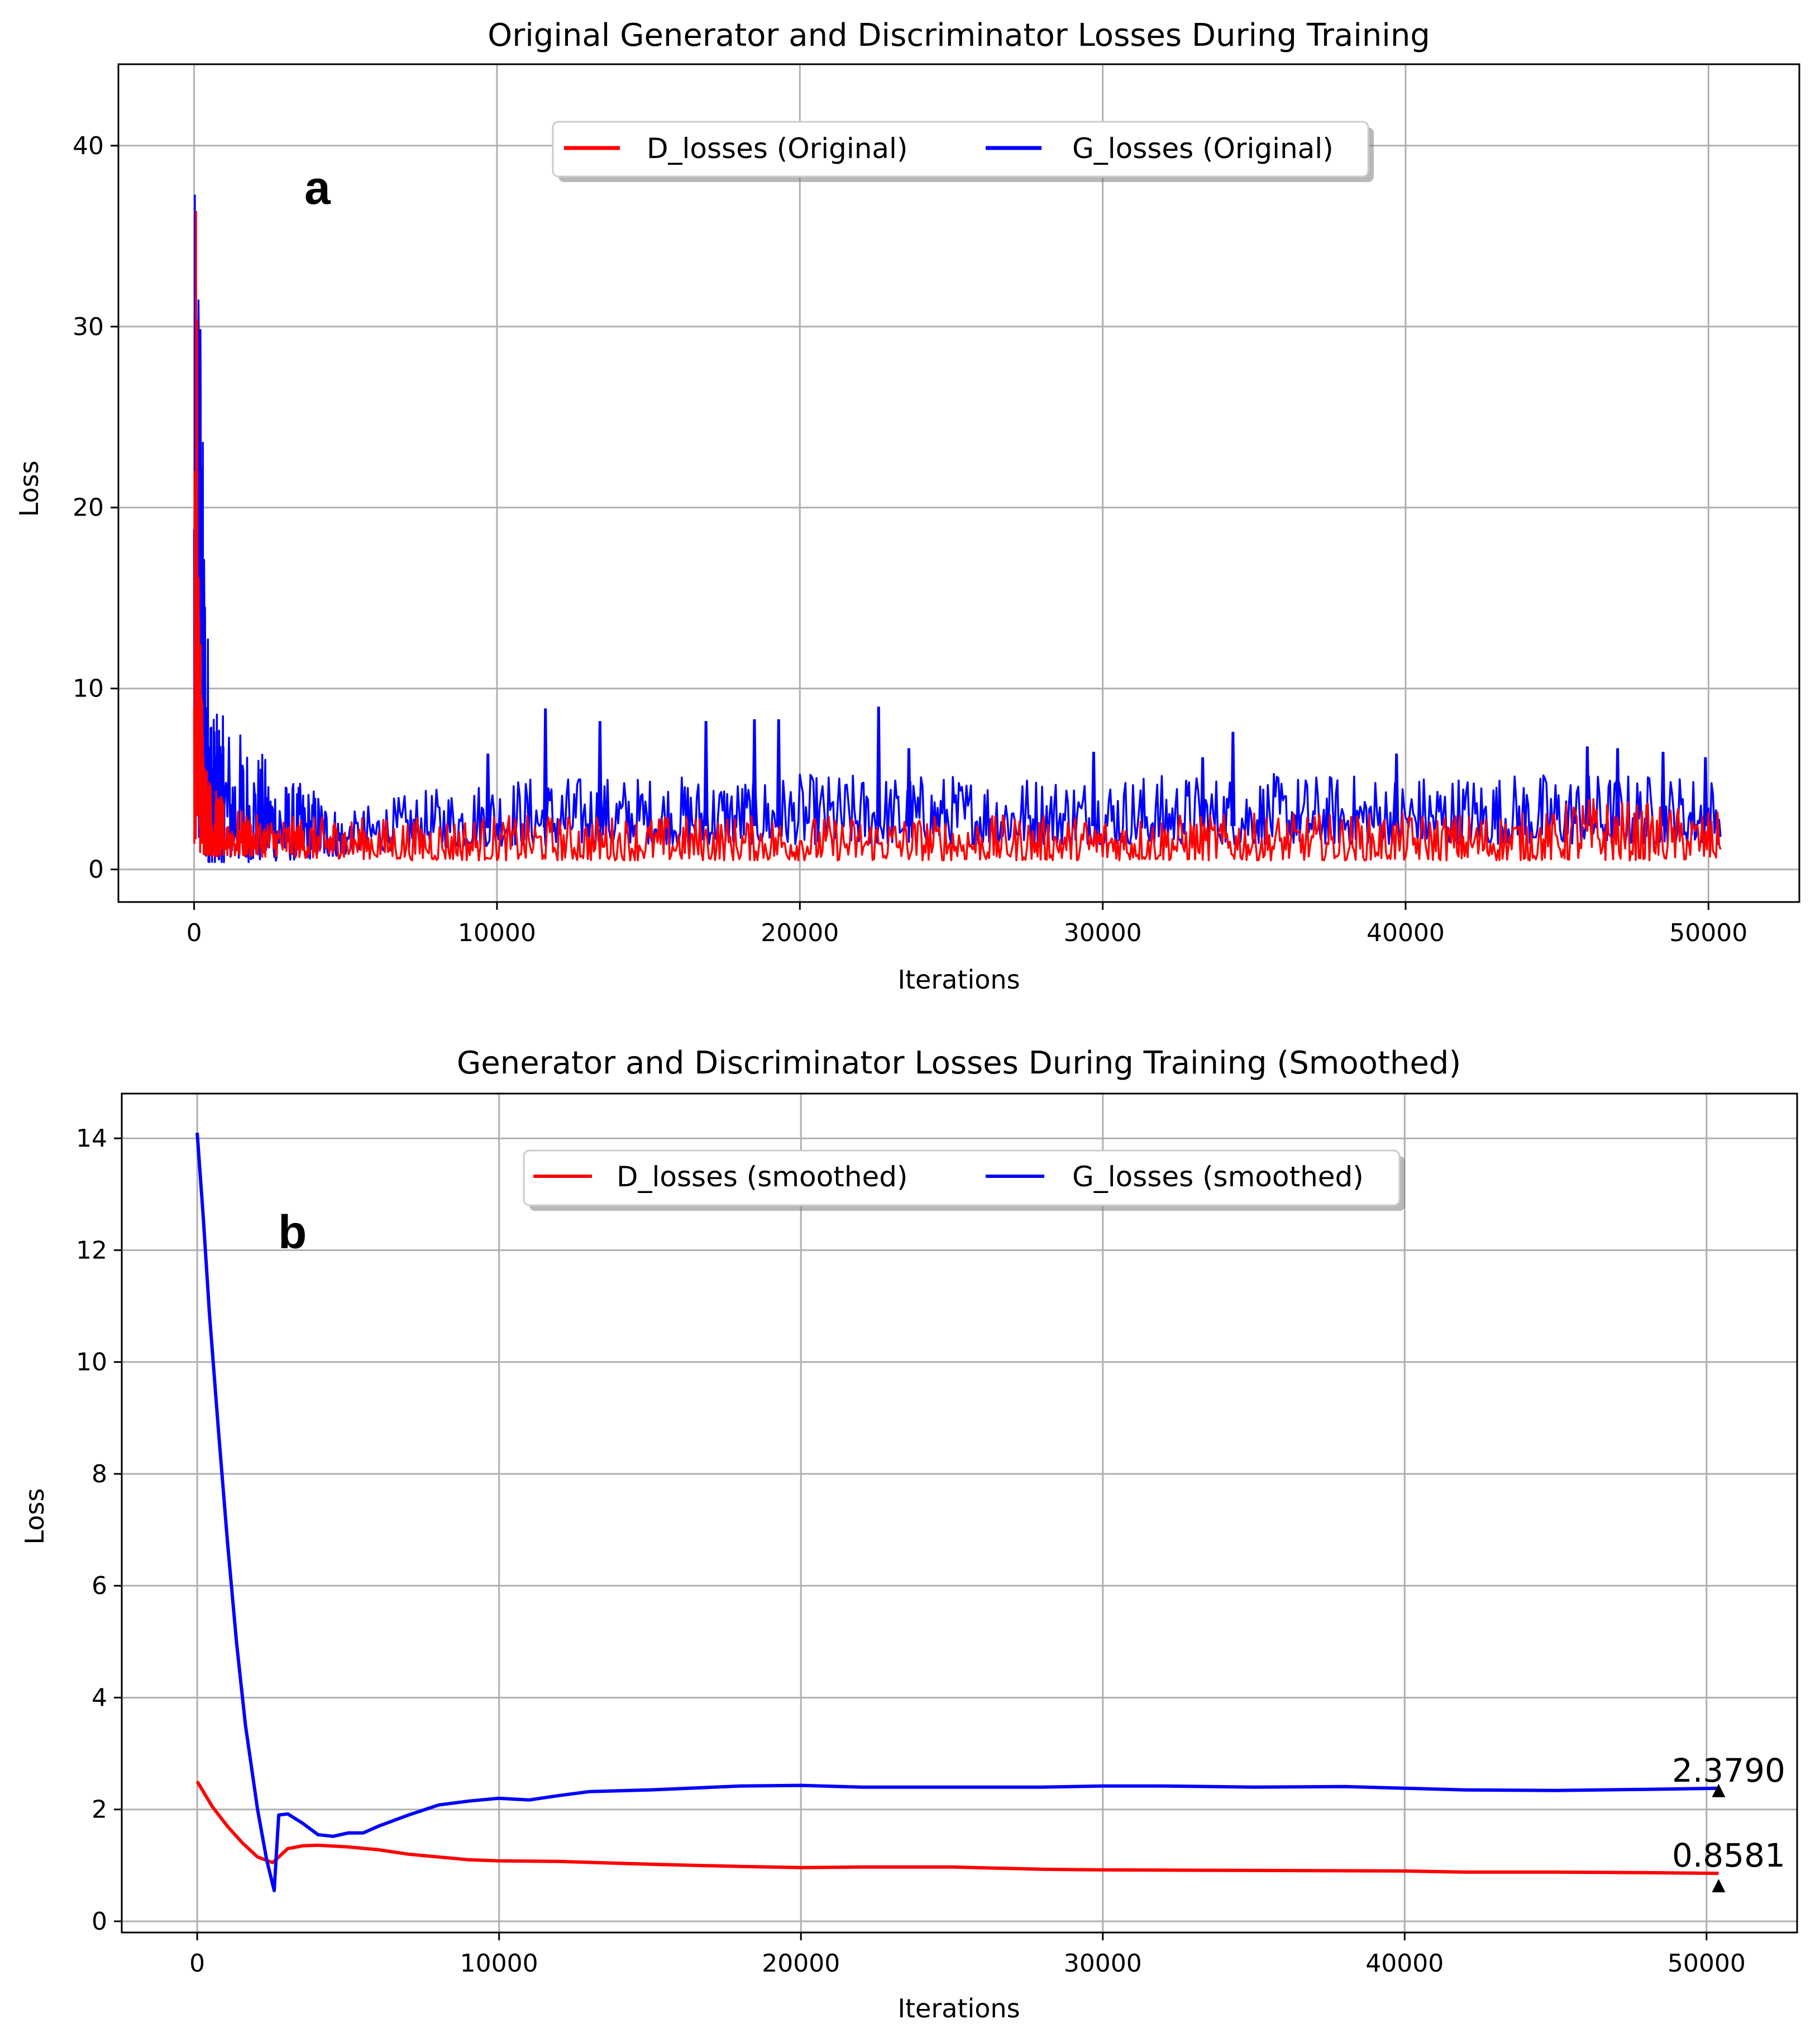 This screenshot has width=1820, height=2028. I want to click on panel-b-x-tick-label: 10000, so click(499, 1964).